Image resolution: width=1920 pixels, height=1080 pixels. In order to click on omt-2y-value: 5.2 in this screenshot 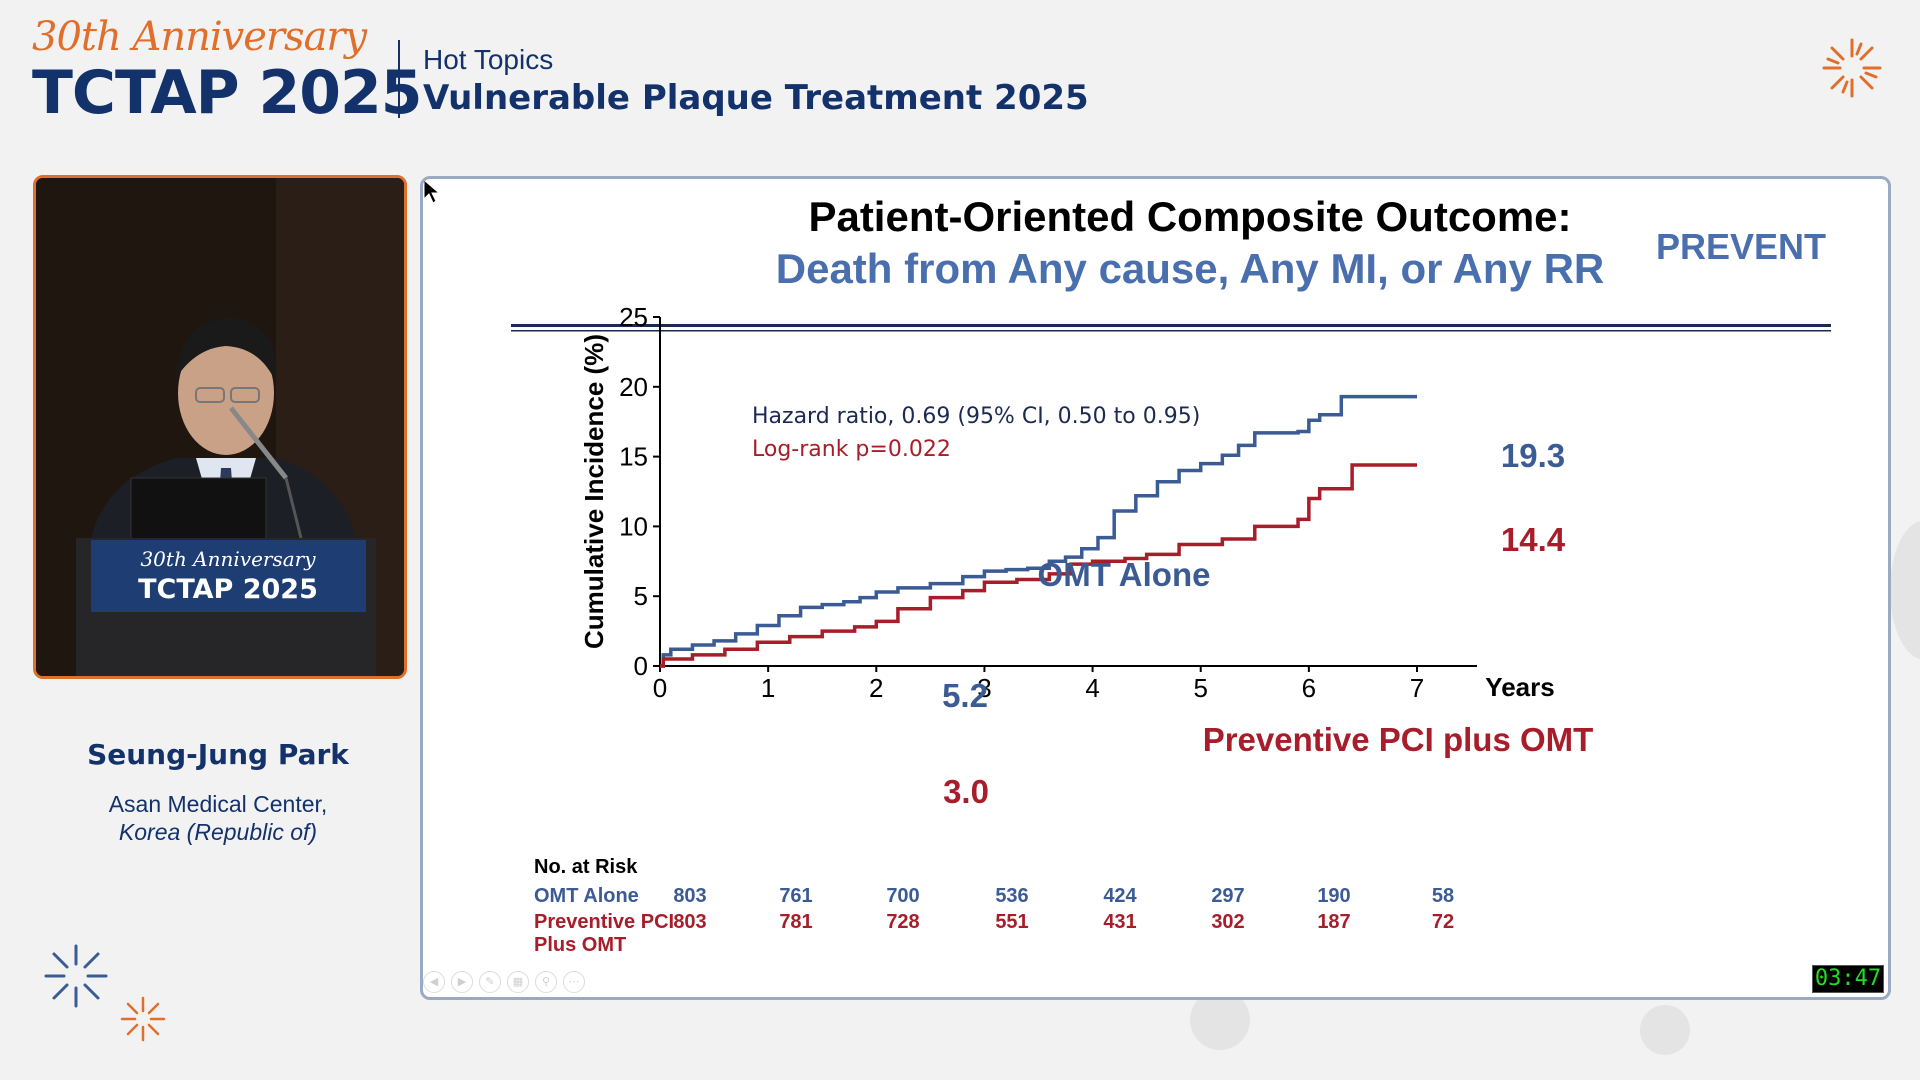, I will do `click(965, 695)`.